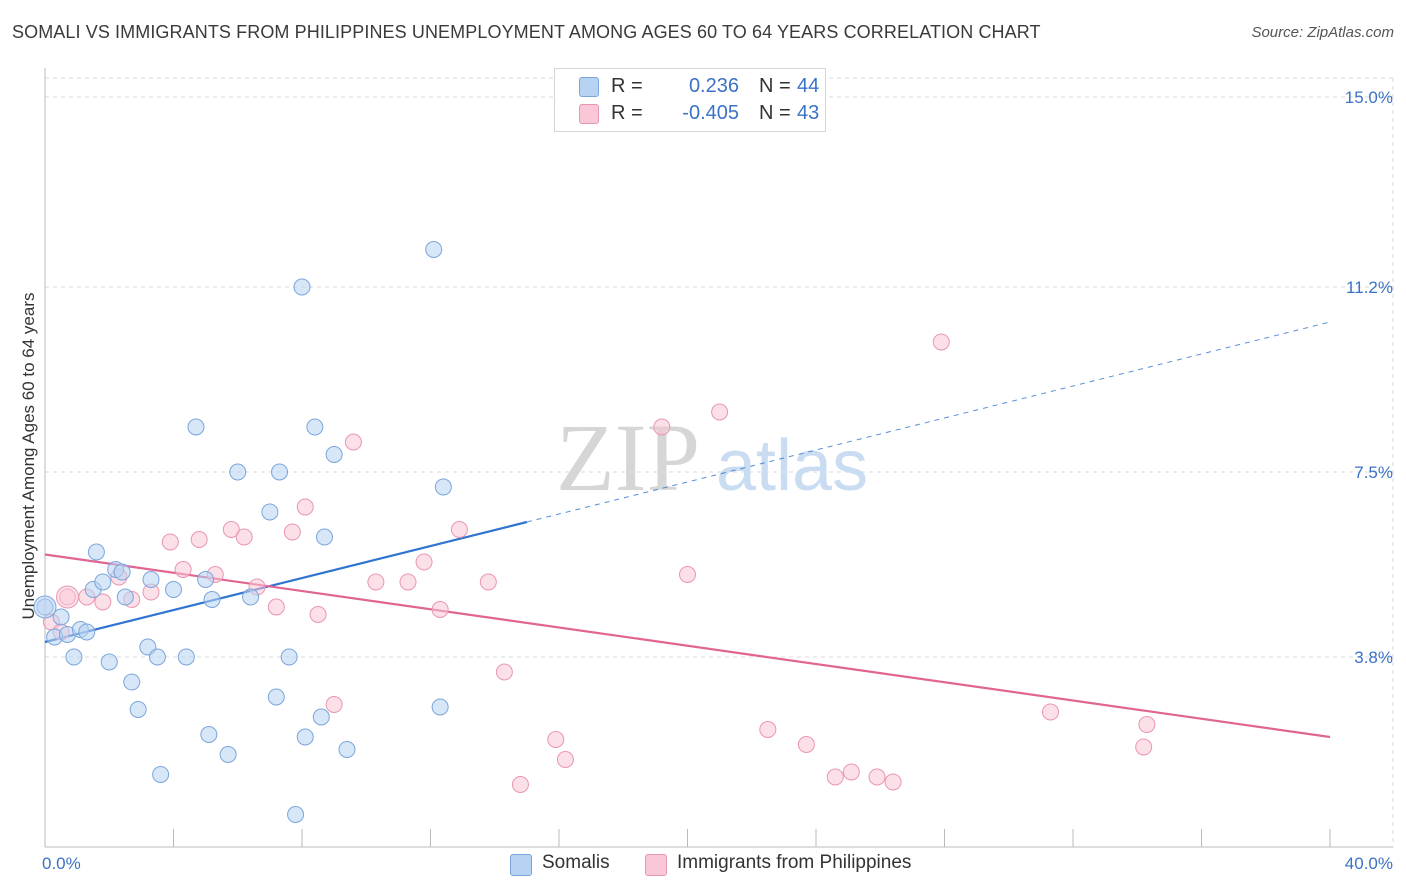 The height and width of the screenshot is (892, 1406). What do you see at coordinates (808, 113) in the screenshot?
I see `legend-n-value: 43` at bounding box center [808, 113].